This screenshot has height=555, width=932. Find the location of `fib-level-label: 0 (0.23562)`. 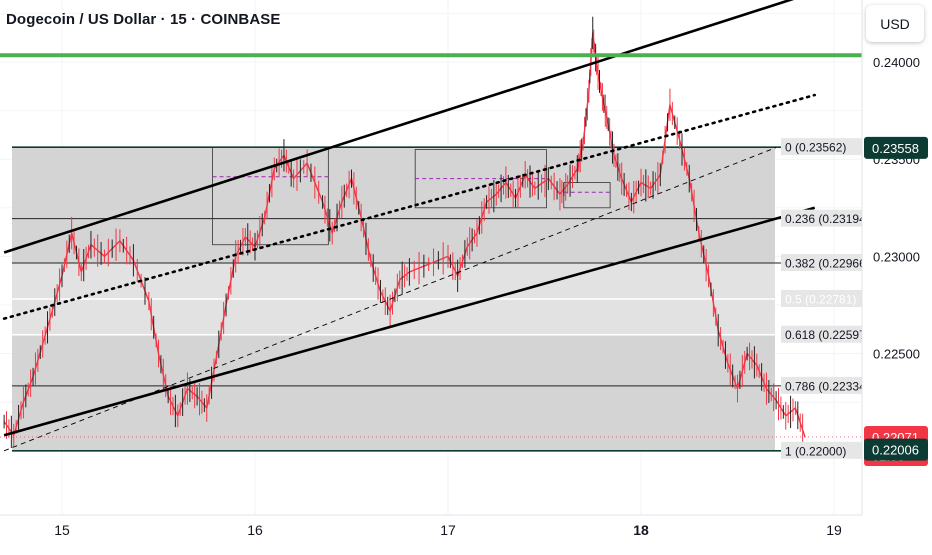

fib-level-label: 0 (0.23562) is located at coordinates (815, 148).